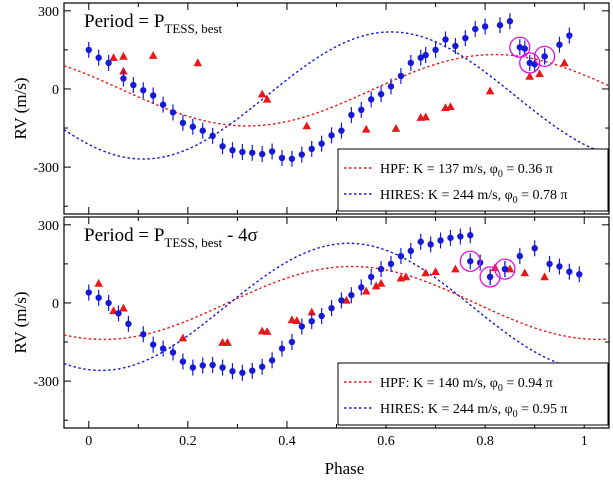 This screenshot has width=613, height=482. What do you see at coordinates (287, 441) in the screenshot?
I see `x-tick-label: 0.4` at bounding box center [287, 441].